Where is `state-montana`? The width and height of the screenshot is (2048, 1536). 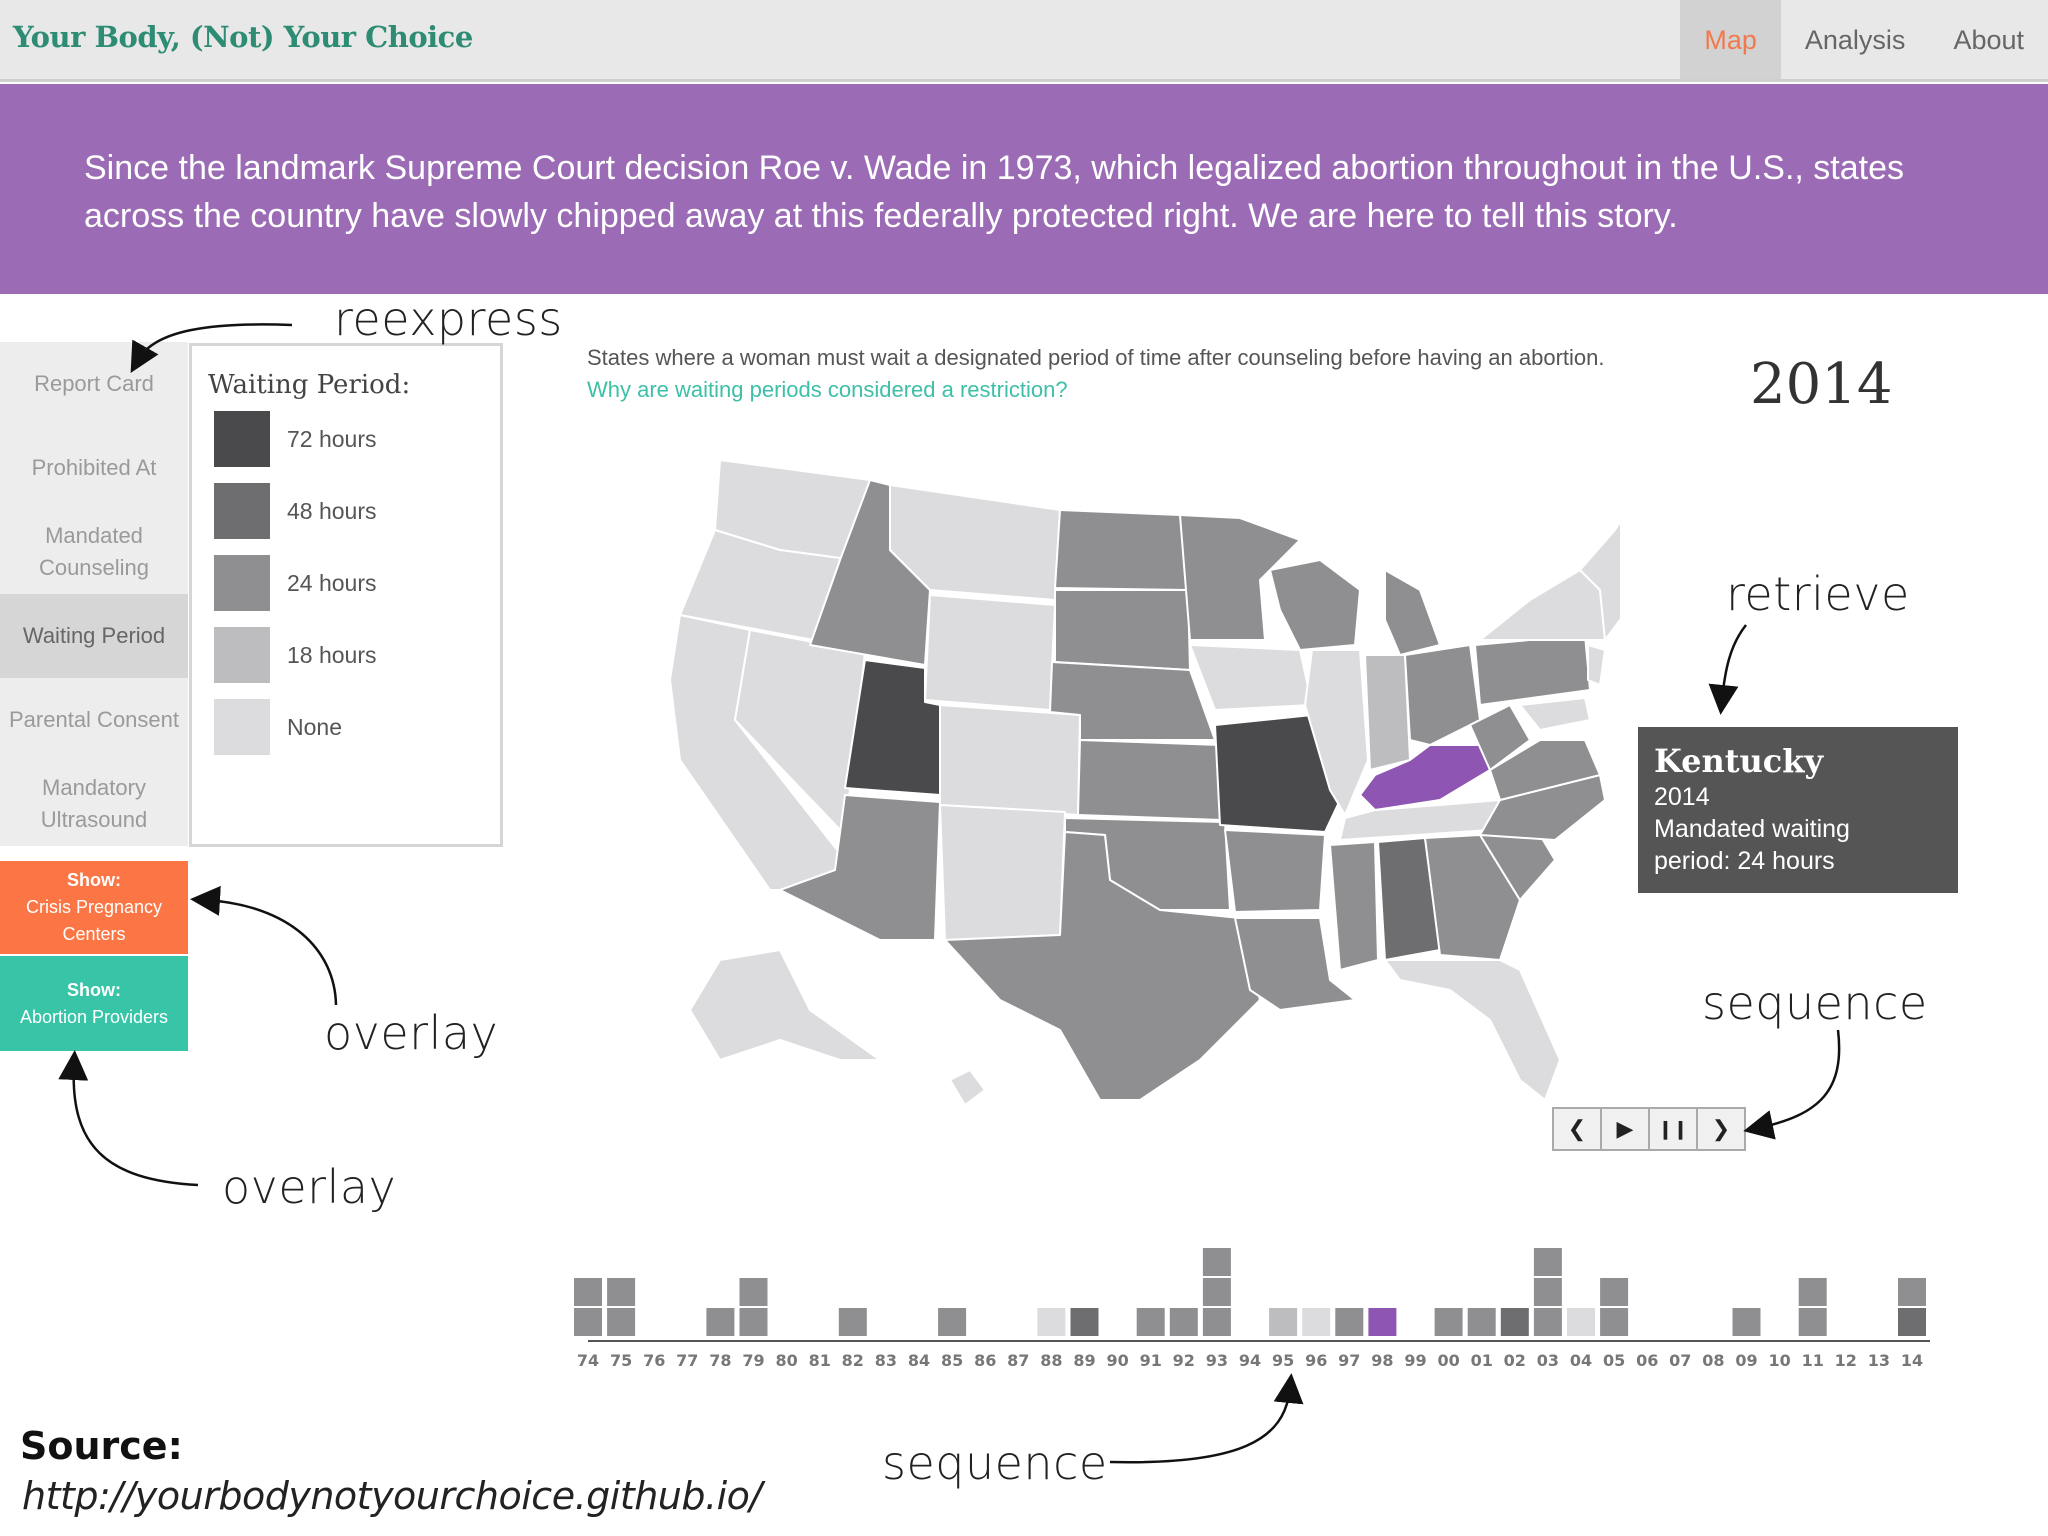
state-montana is located at coordinates (975, 542).